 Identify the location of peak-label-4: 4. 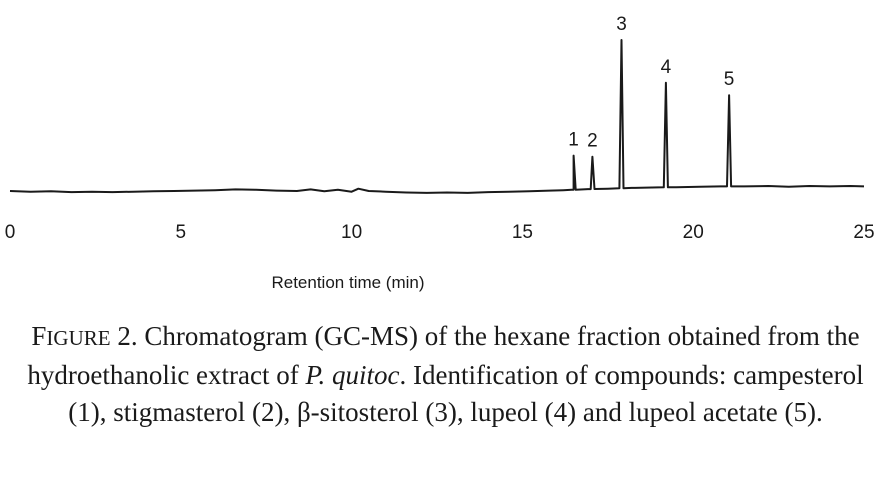
(666, 67).